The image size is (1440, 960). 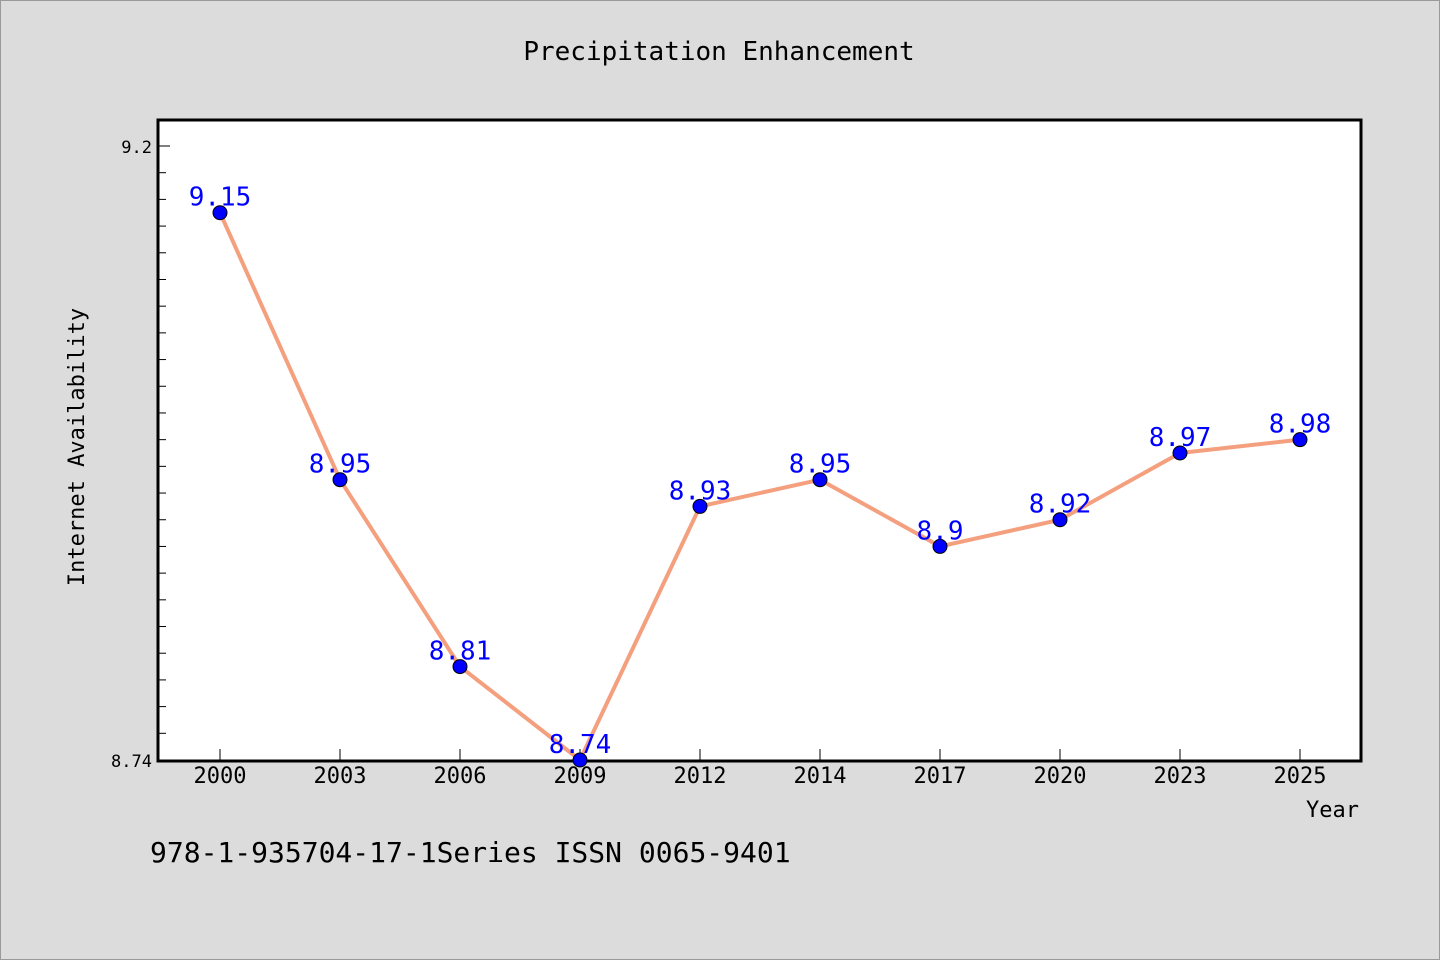 I want to click on data-label: 8.74, so click(x=580, y=745).